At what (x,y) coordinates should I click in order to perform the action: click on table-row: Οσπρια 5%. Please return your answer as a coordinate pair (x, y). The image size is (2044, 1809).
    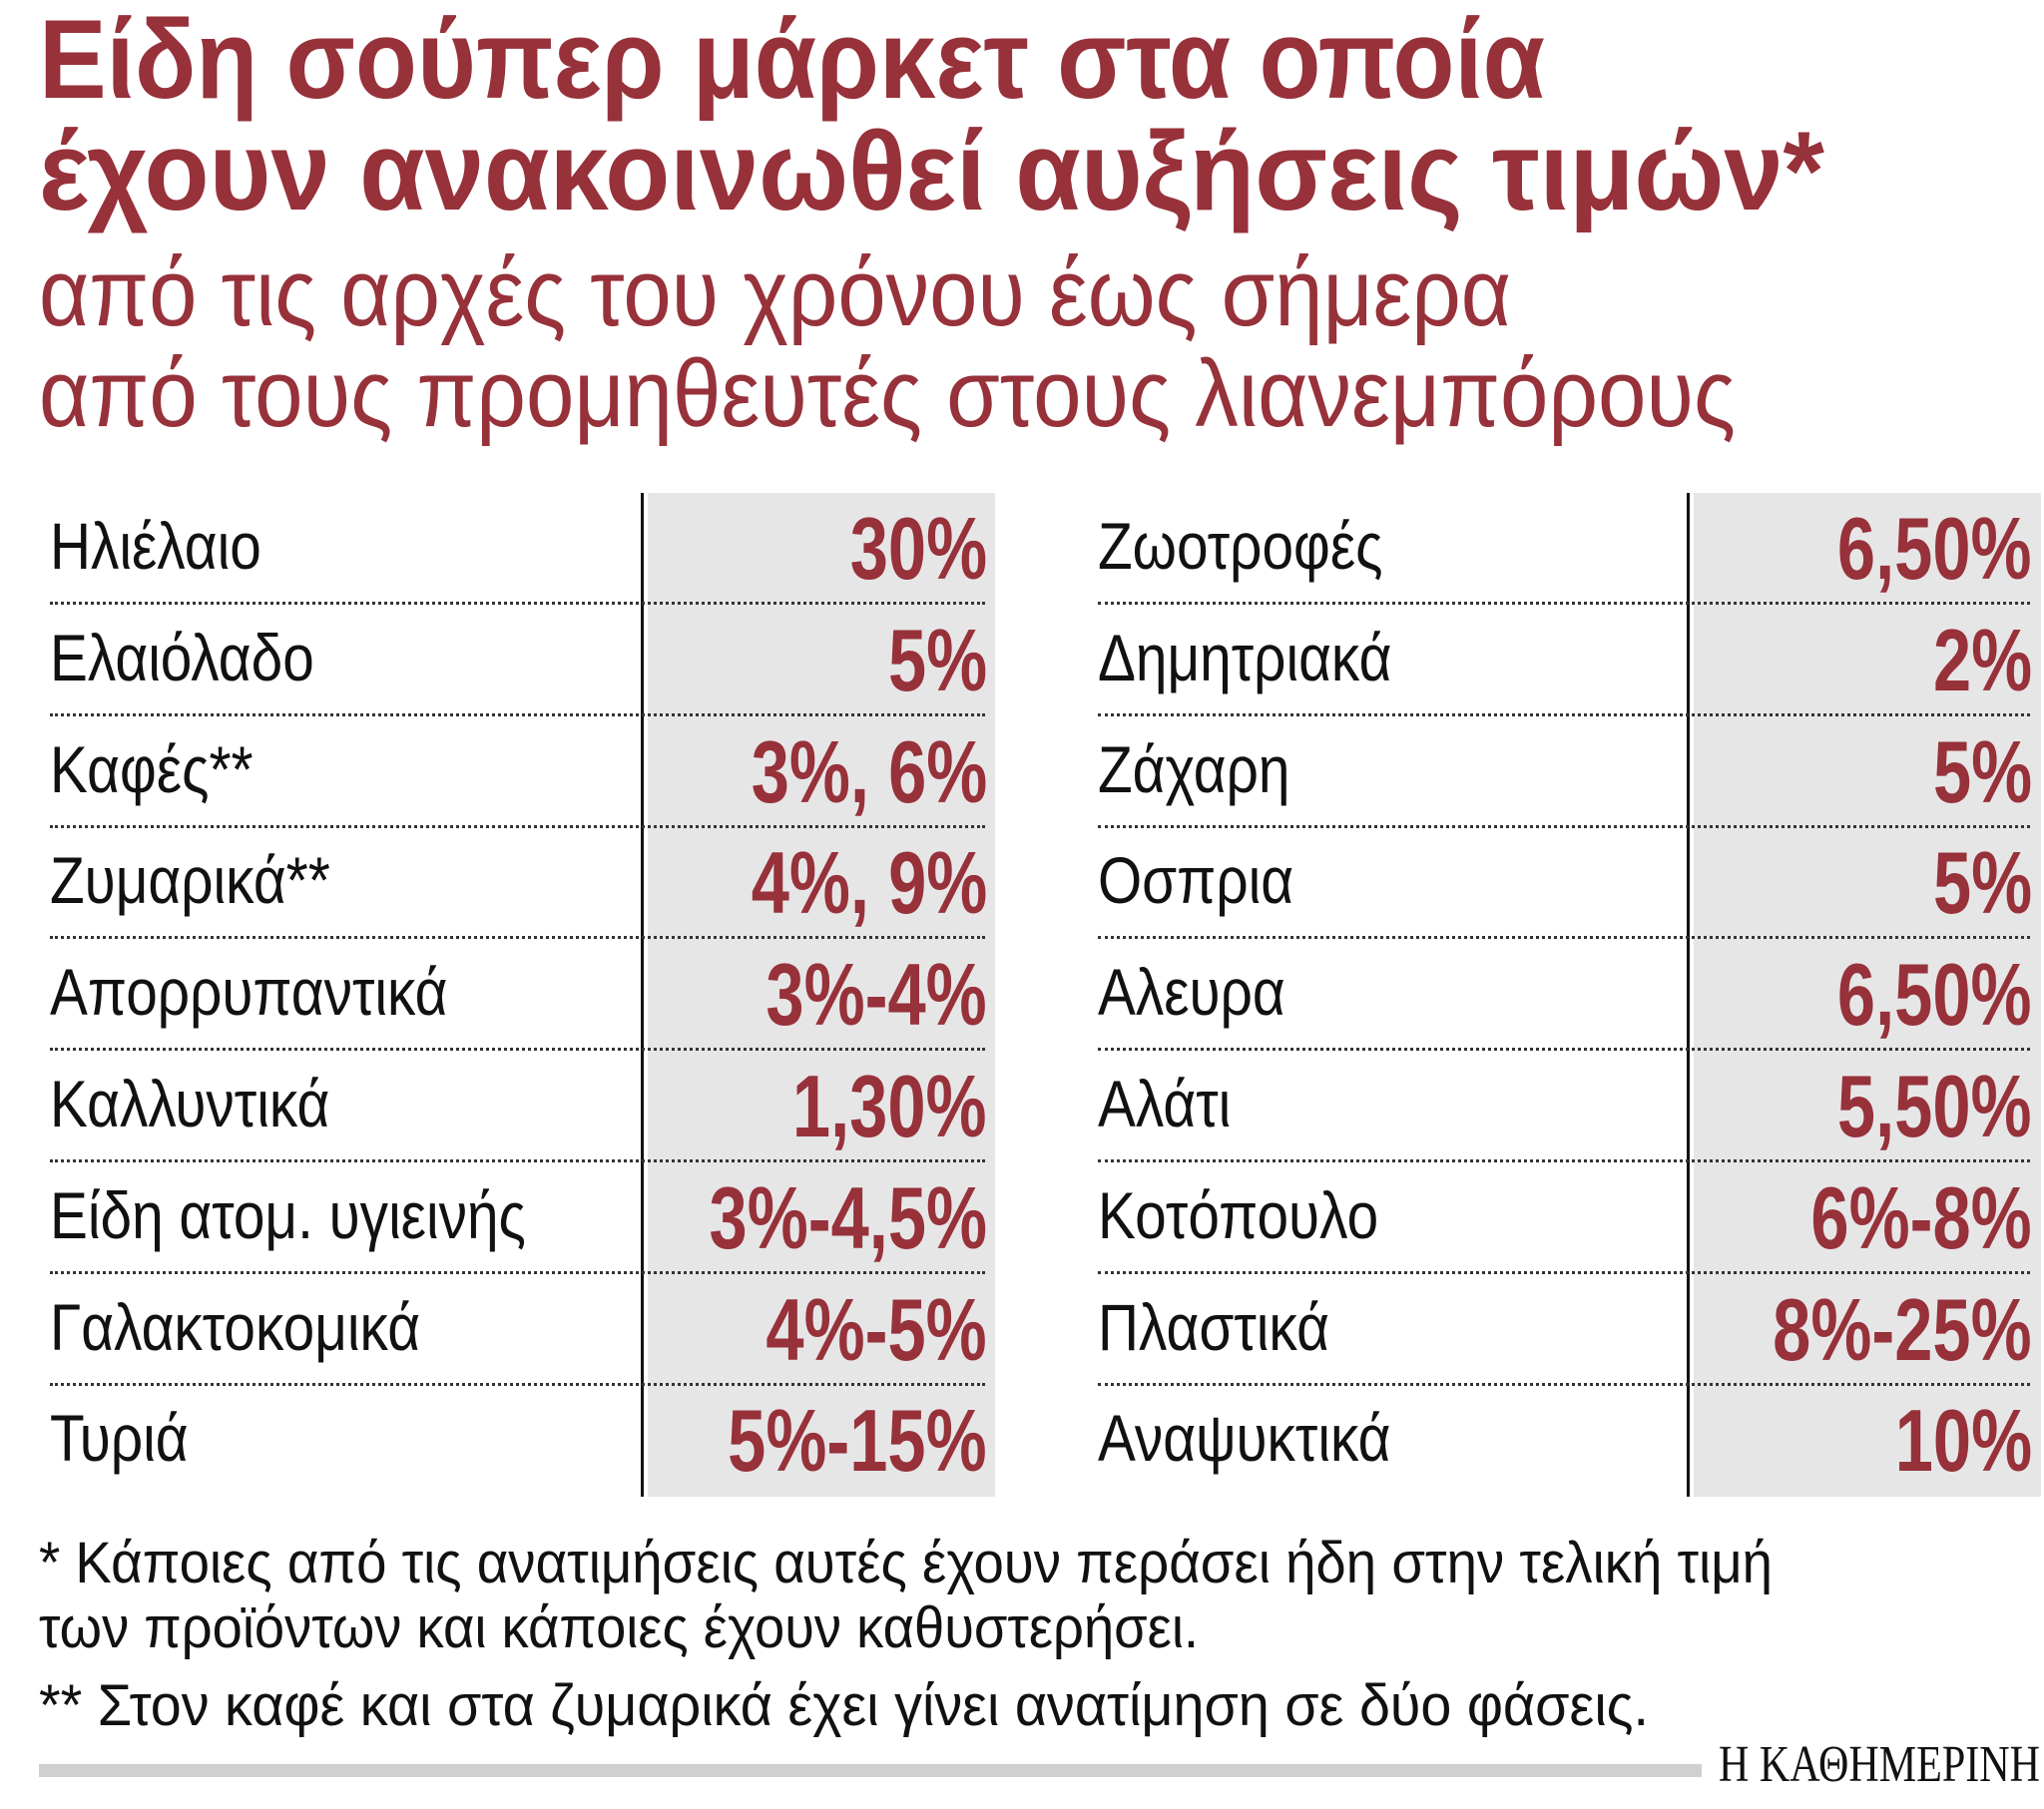
    Looking at the image, I should click on (1565, 883).